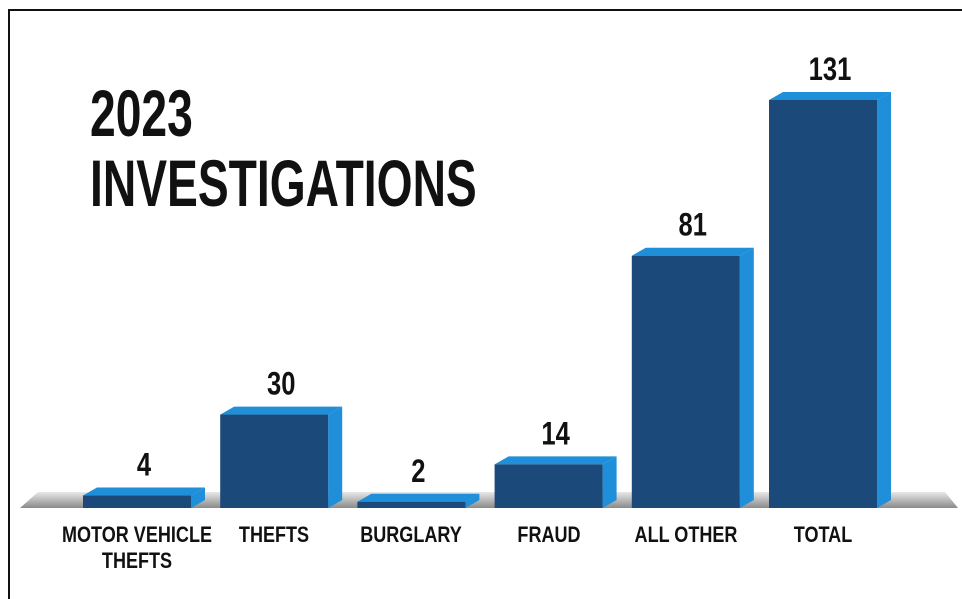 The height and width of the screenshot is (599, 962). What do you see at coordinates (274, 534) in the screenshot?
I see `x-tick-label: THEFTS` at bounding box center [274, 534].